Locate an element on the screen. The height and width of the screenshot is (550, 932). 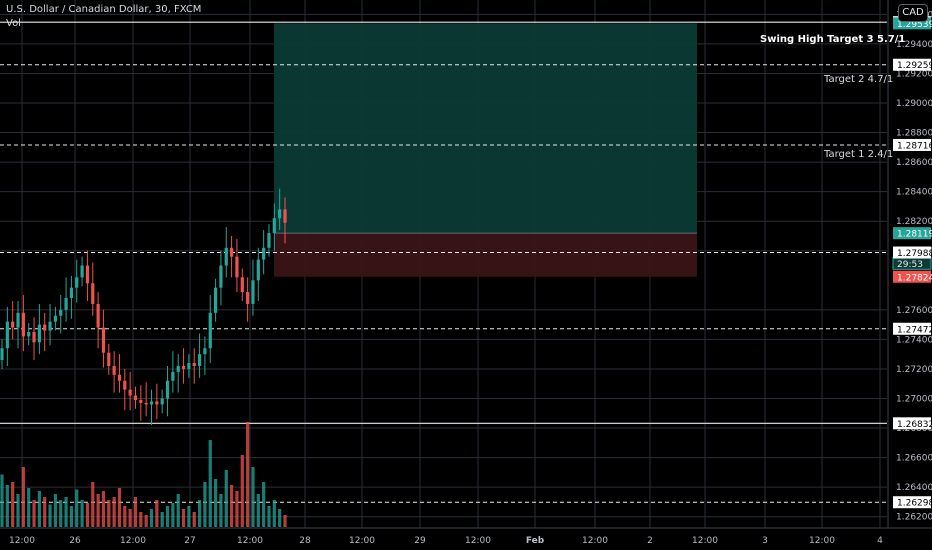
price-tick-label: 1.28400 is located at coordinates (914, 193).